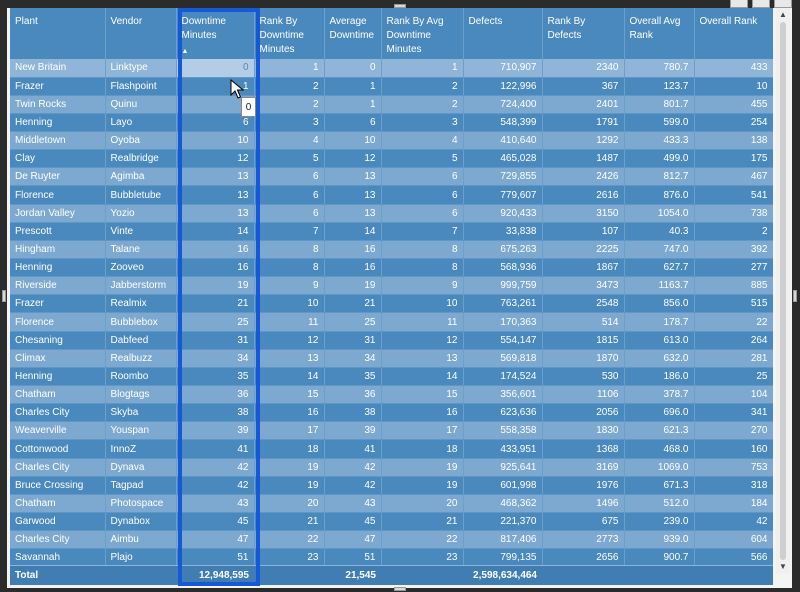 The image size is (800, 592). What do you see at coordinates (583, 377) in the screenshot?
I see `cell-rank-by-defects: 530` at bounding box center [583, 377].